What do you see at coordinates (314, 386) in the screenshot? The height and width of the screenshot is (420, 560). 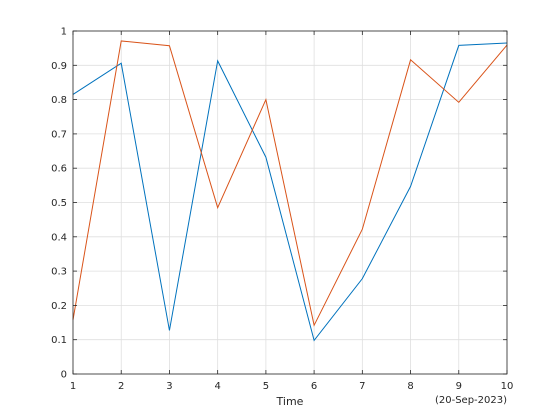 I see `x-tick-label: 6` at bounding box center [314, 386].